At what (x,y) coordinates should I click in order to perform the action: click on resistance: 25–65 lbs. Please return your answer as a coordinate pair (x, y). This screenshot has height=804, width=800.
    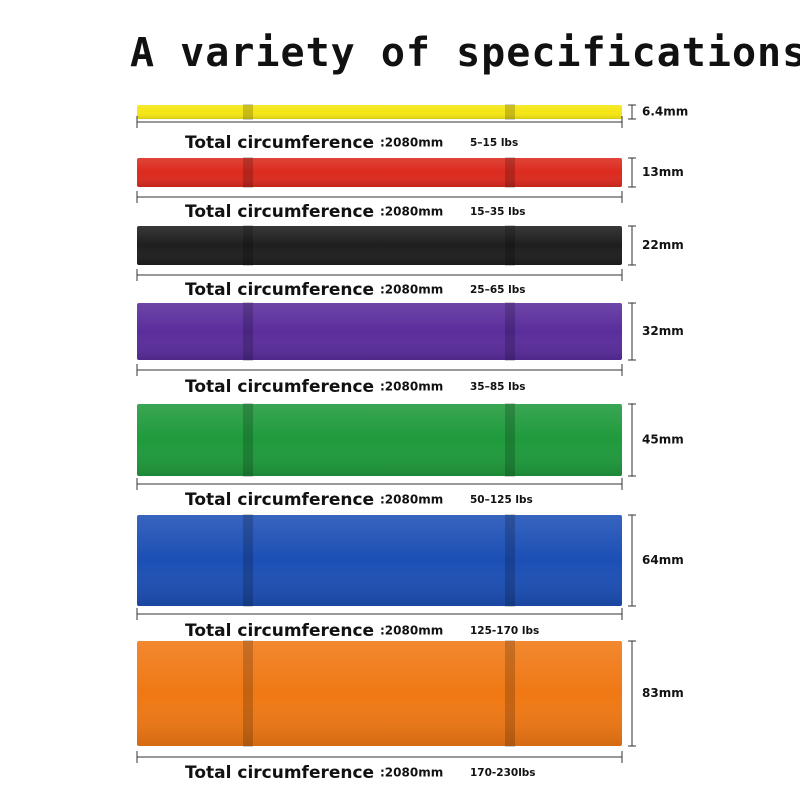
    Looking at the image, I should click on (498, 290).